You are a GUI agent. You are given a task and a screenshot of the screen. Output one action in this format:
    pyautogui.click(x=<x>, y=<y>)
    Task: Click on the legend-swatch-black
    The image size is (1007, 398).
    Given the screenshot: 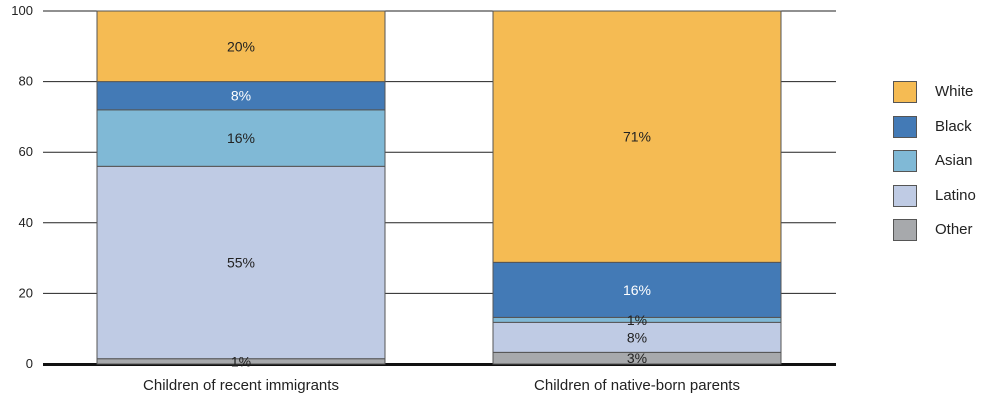 What is the action you would take?
    pyautogui.click(x=905, y=126)
    